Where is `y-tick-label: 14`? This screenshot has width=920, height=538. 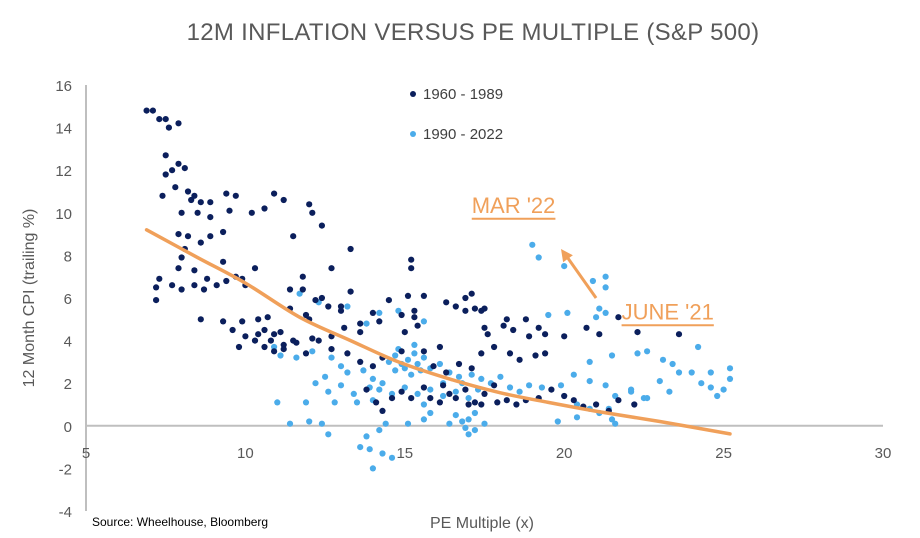 y-tick-label: 14 is located at coordinates (63, 129).